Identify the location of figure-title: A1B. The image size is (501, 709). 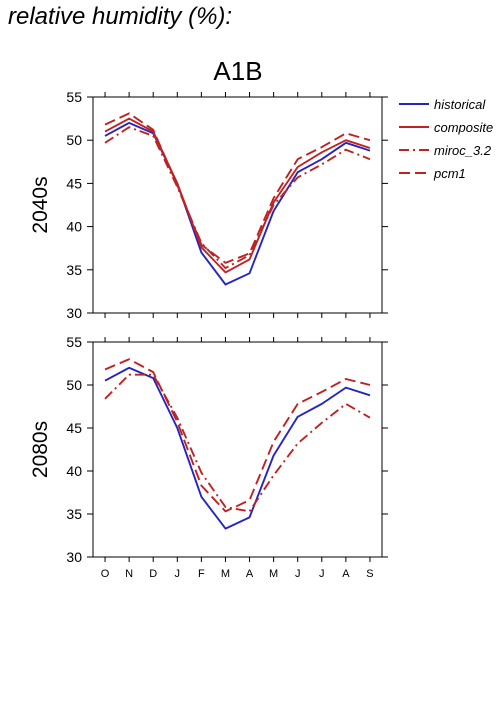
(237, 71).